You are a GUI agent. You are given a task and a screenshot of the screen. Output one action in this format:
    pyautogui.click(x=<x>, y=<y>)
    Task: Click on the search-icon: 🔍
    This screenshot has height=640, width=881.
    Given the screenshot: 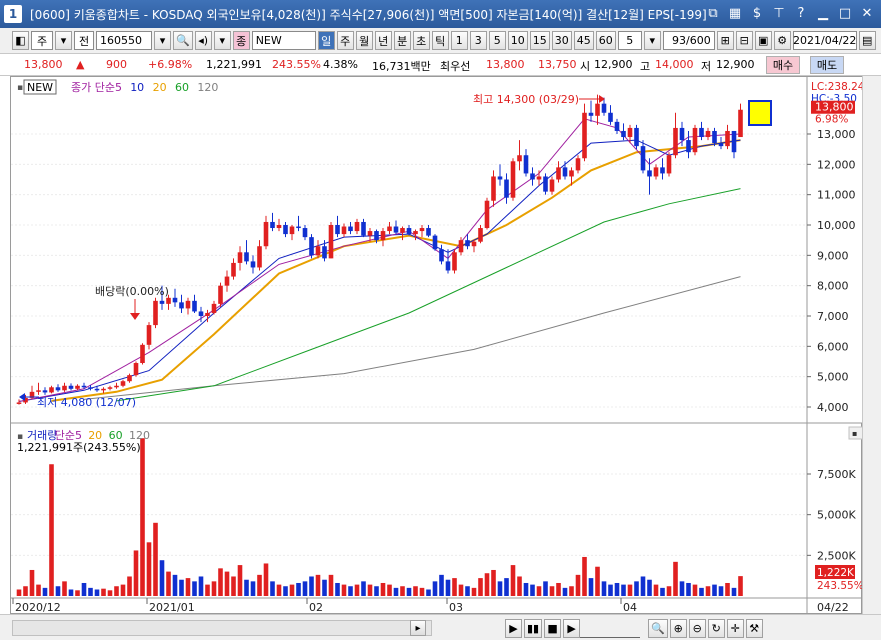 What is the action you would take?
    pyautogui.click(x=183, y=40)
    